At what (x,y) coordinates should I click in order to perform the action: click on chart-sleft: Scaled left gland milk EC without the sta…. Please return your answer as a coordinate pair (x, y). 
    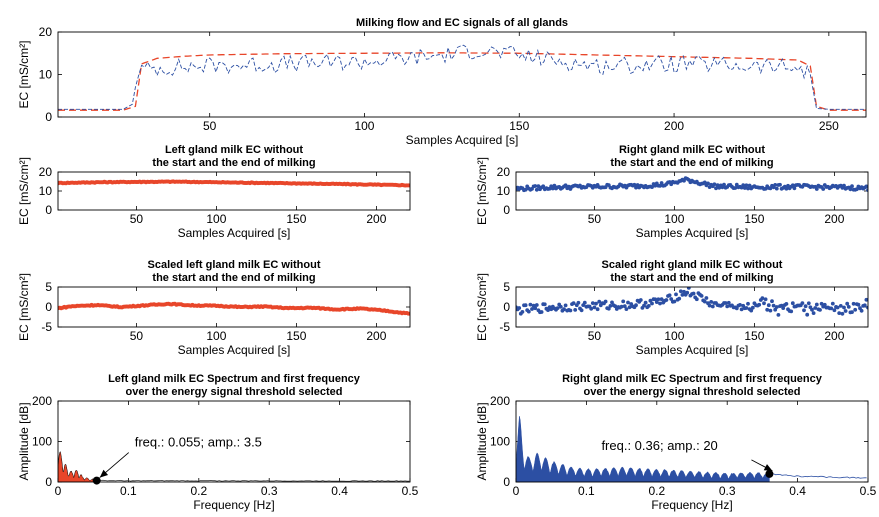
    Looking at the image, I should click on (214, 308).